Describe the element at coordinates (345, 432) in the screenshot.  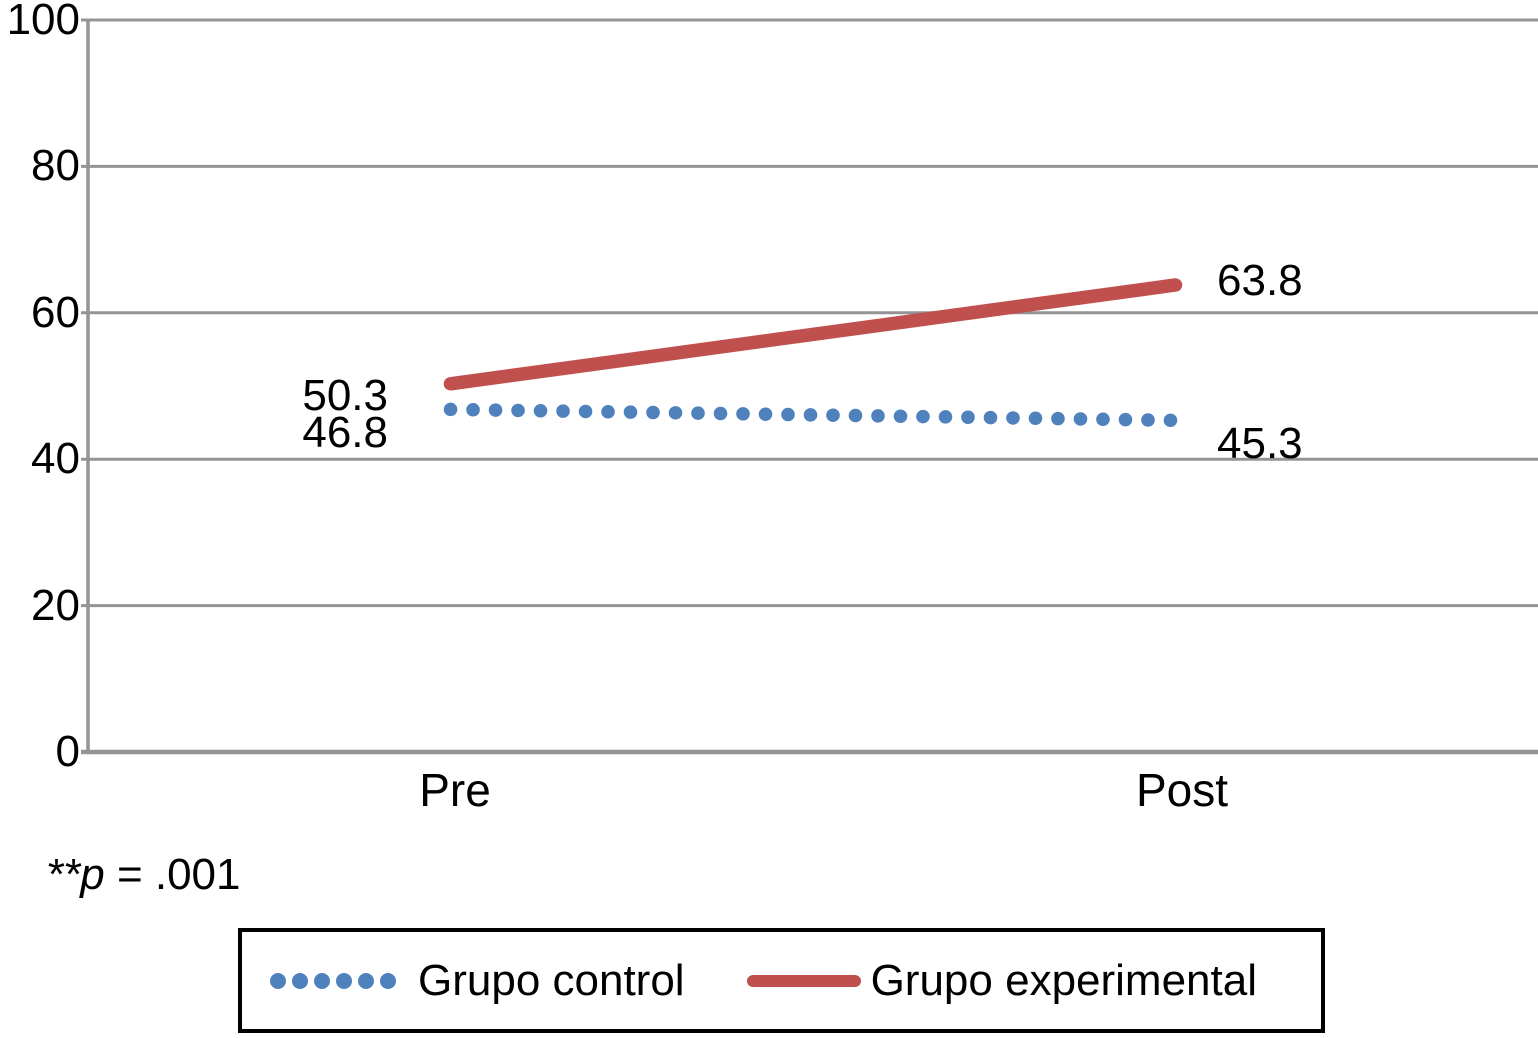
I see `data-label-control-pre: 46.8` at that location.